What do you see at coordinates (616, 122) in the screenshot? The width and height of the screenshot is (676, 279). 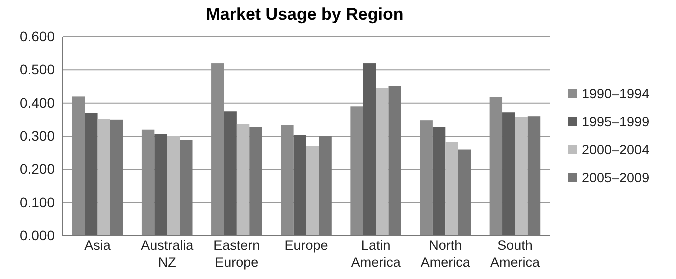 I see `legend-label: 1995–1999` at bounding box center [616, 122].